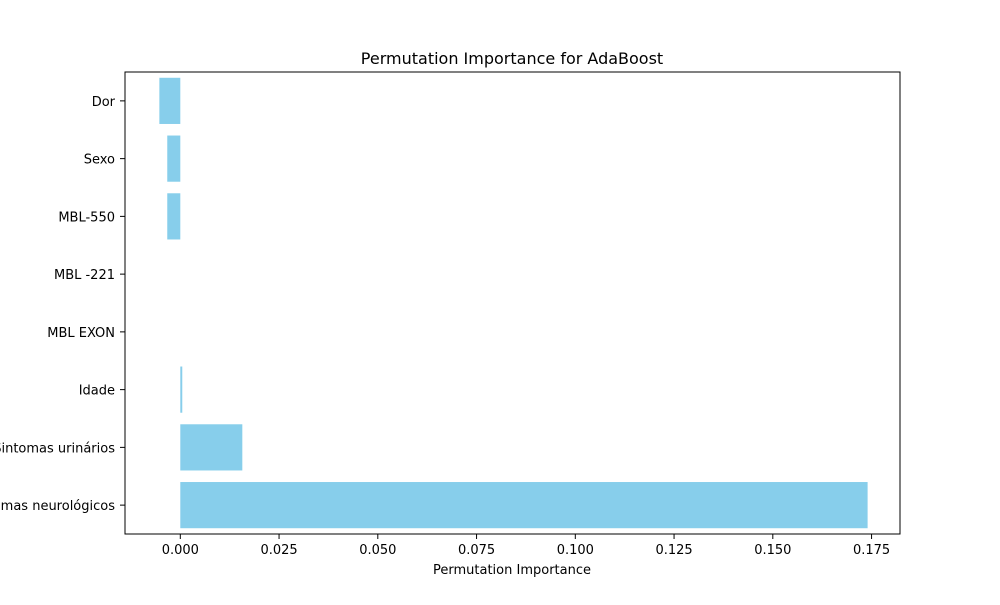 The image size is (1000, 605). Describe the element at coordinates (97, 391) in the screenshot. I see `y-tick-label: Idade` at that location.